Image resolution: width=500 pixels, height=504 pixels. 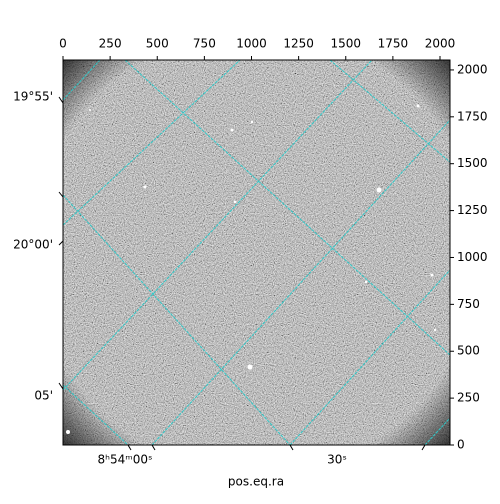 What do you see at coordinates (125, 460) in the screenshot?
I see `ra-label: 8ʰ54ᵐ00ˢ` at bounding box center [125, 460].